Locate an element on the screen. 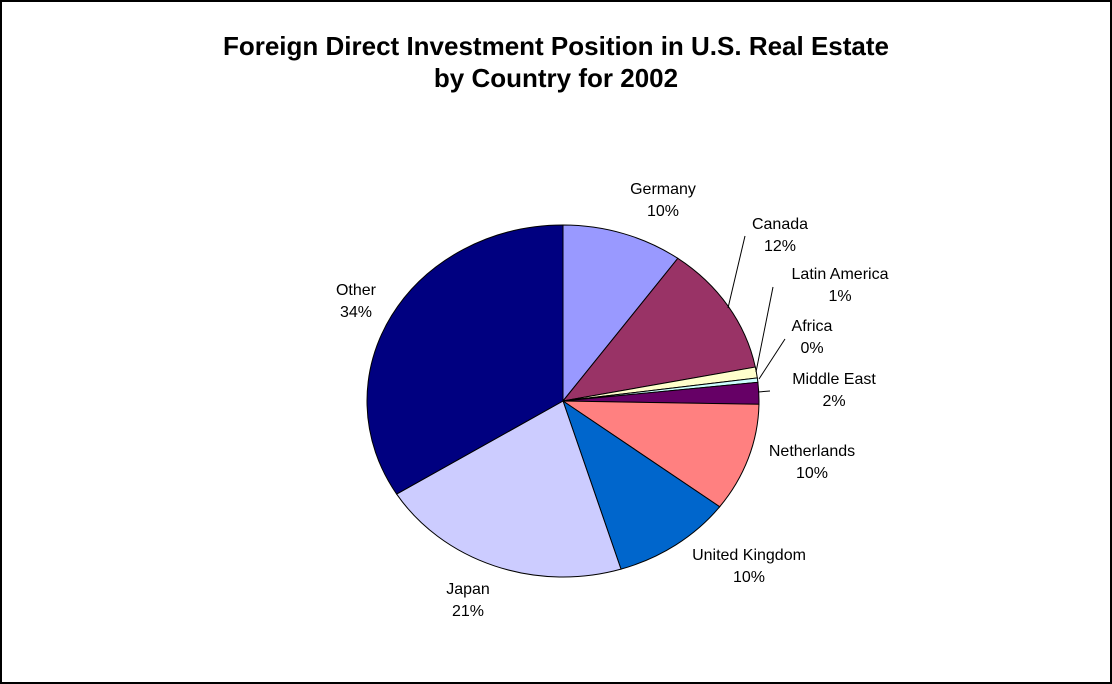  slice-value-label: 21% is located at coordinates (468, 611).